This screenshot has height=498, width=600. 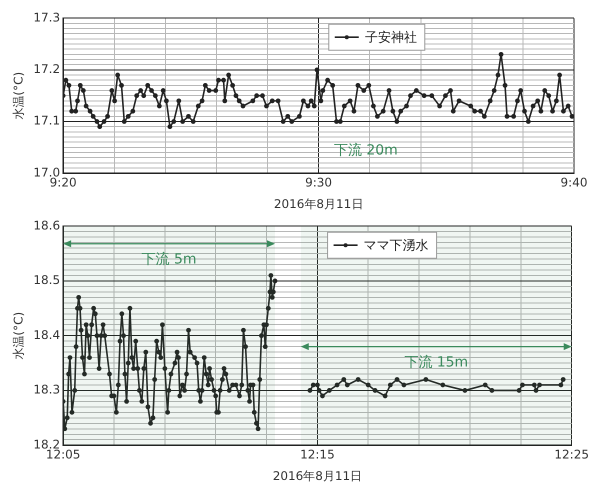 I want to click on x-tick-label: 9:40, so click(x=574, y=183).